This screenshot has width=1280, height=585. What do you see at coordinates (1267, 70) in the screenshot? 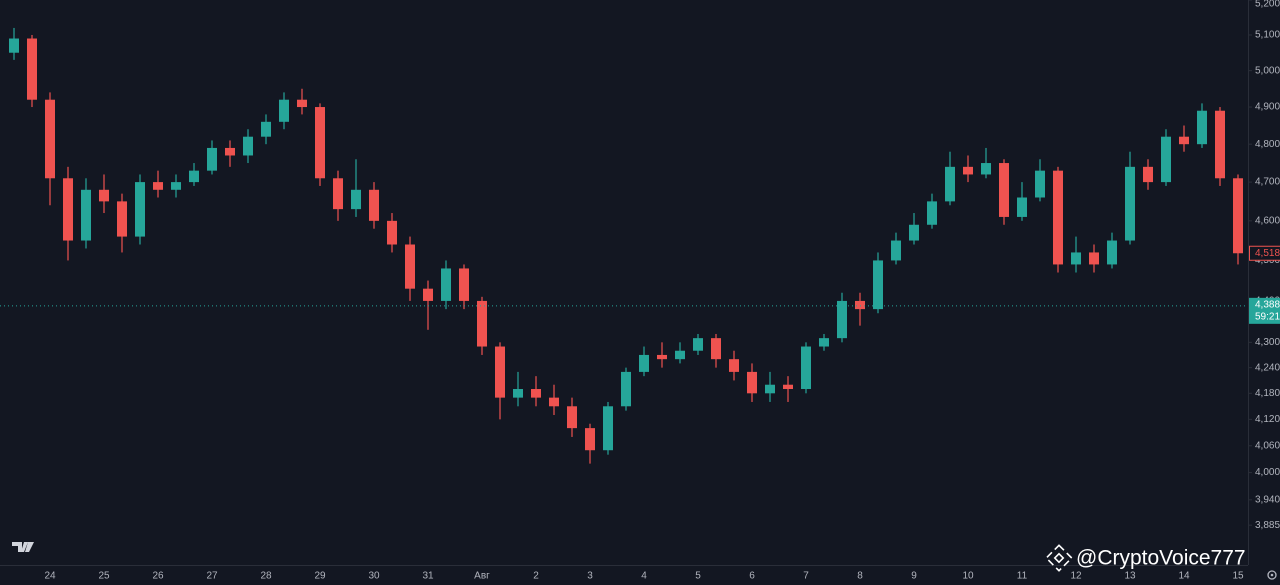
I see `y-tick-label: 5,000` at bounding box center [1267, 70].